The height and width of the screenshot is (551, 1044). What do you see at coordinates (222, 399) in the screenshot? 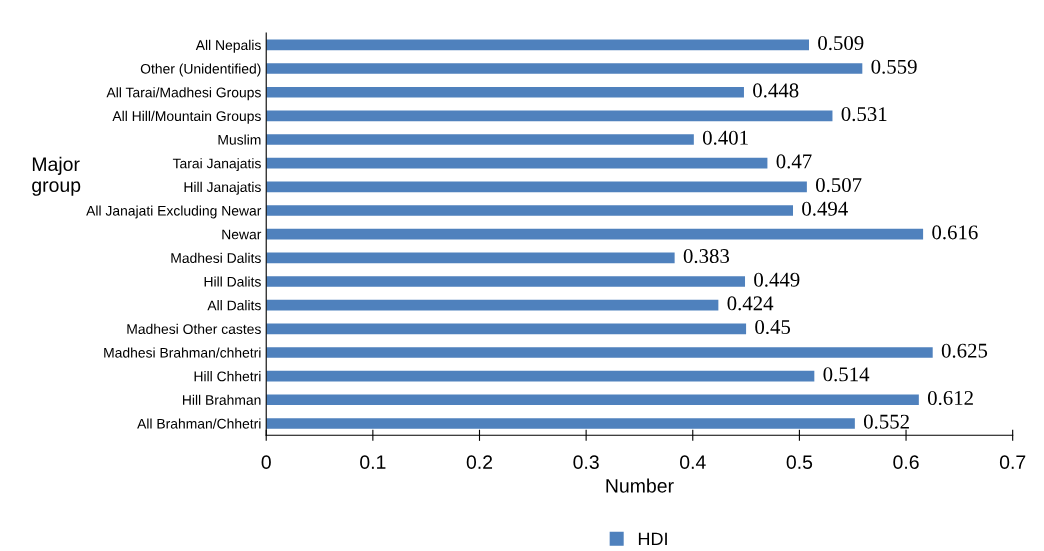
I see `y-tick-label: Hill Brahman` at bounding box center [222, 399].